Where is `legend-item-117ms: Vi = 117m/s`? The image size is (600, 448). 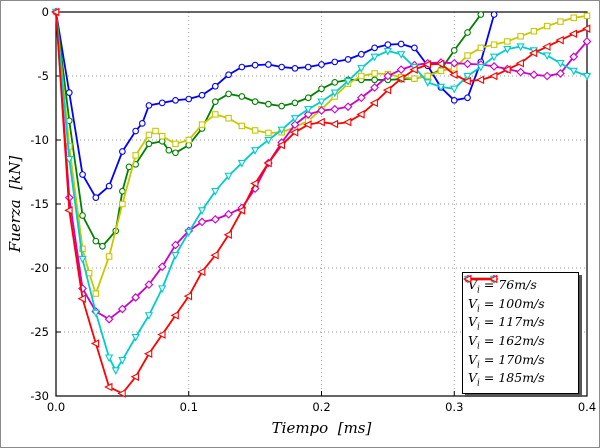 legend-item-117ms: Vi = 117m/s is located at coordinates (518, 304).